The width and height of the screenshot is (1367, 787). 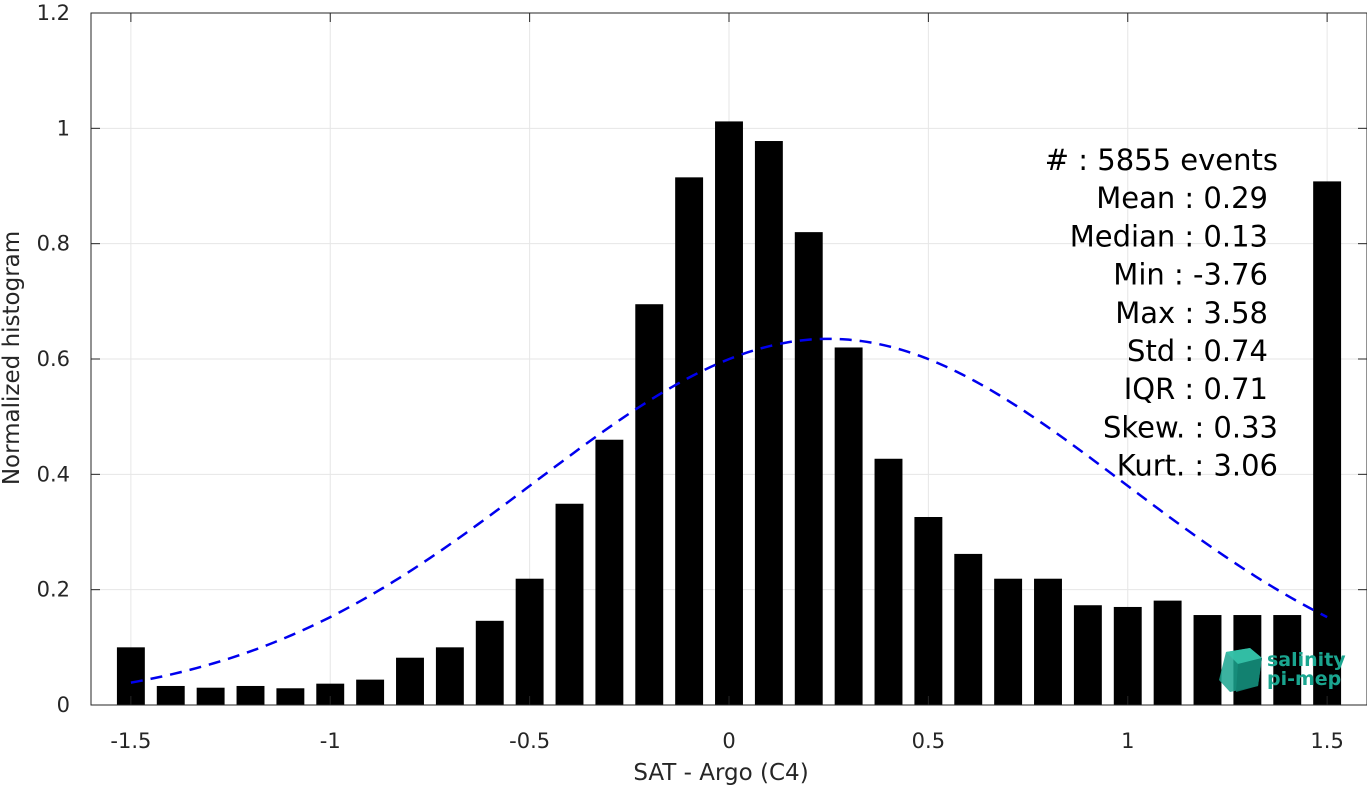 I want to click on stat-line: Skew. : 0.33, so click(x=1190, y=427).